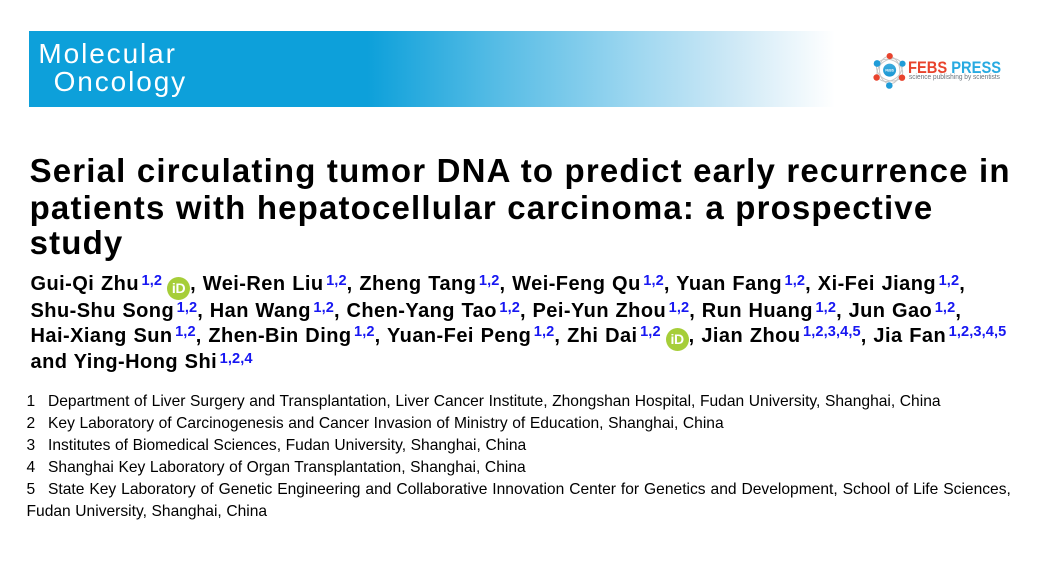 The image size is (1053, 562). I want to click on svg-text: FEBS, so click(889, 71).